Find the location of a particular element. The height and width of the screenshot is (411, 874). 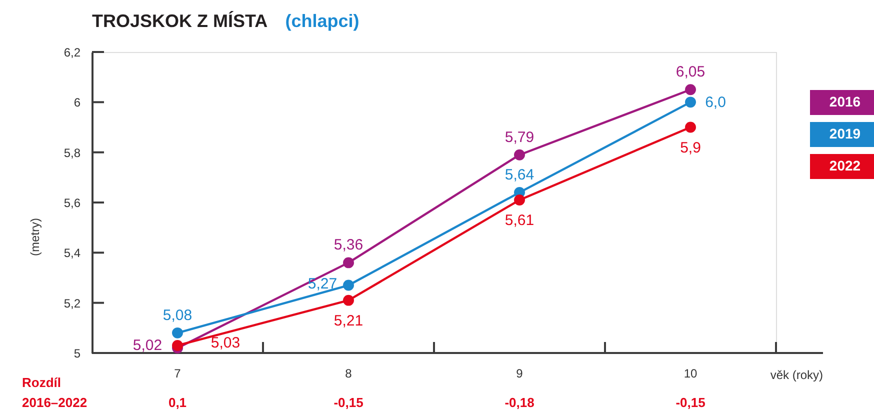

data-label: 5,79 is located at coordinates (519, 137).